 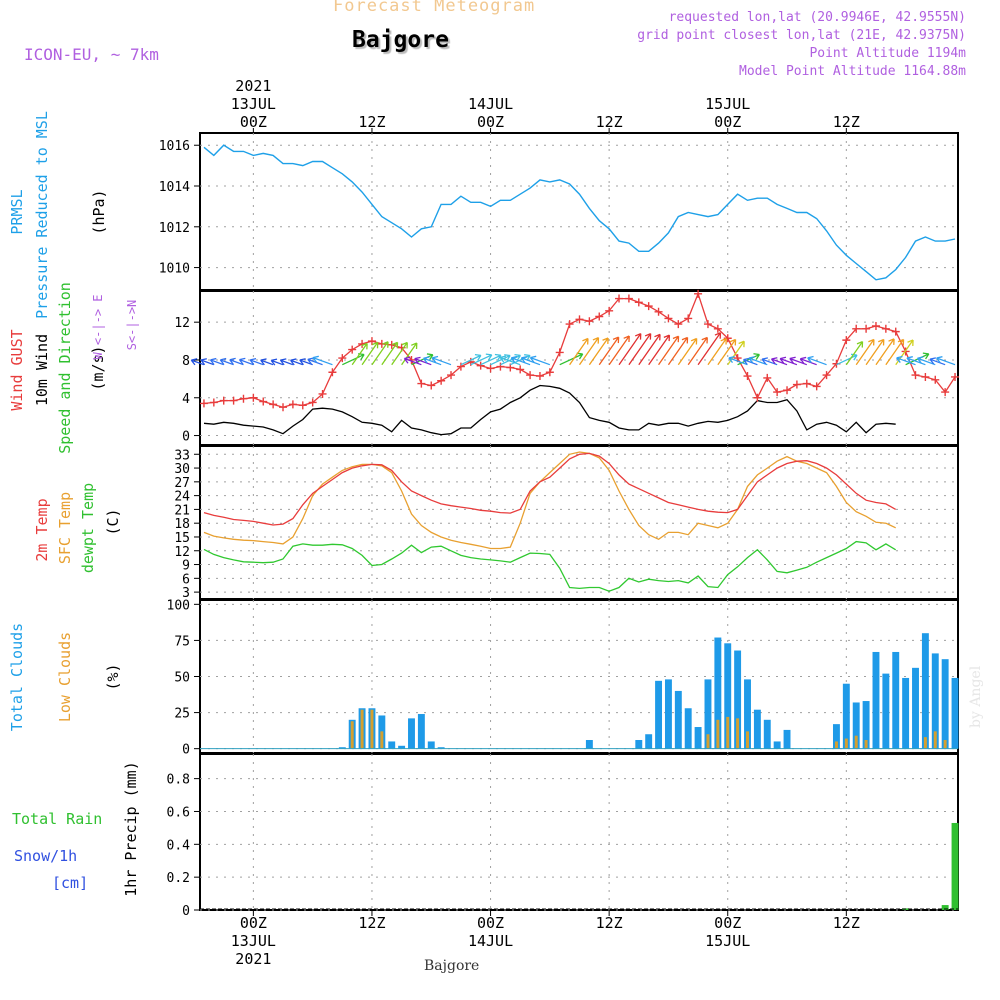 What do you see at coordinates (452, 966) in the screenshot?
I see `footer-location: Bajgore` at bounding box center [452, 966].